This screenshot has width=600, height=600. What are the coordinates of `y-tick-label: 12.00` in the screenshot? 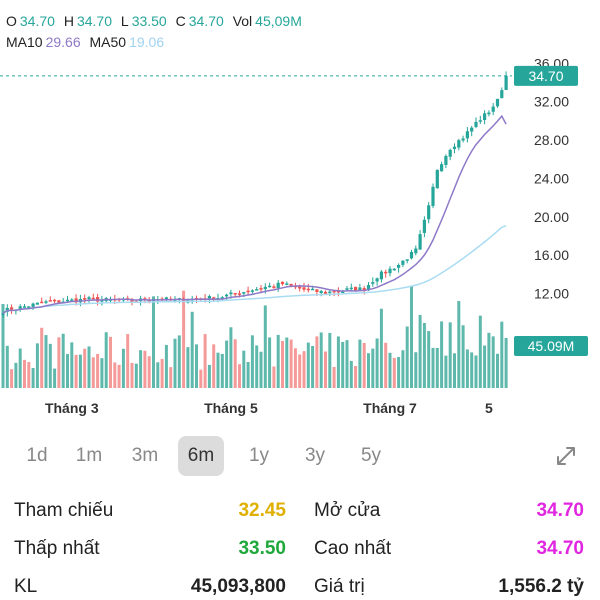 It's located at (551, 294).